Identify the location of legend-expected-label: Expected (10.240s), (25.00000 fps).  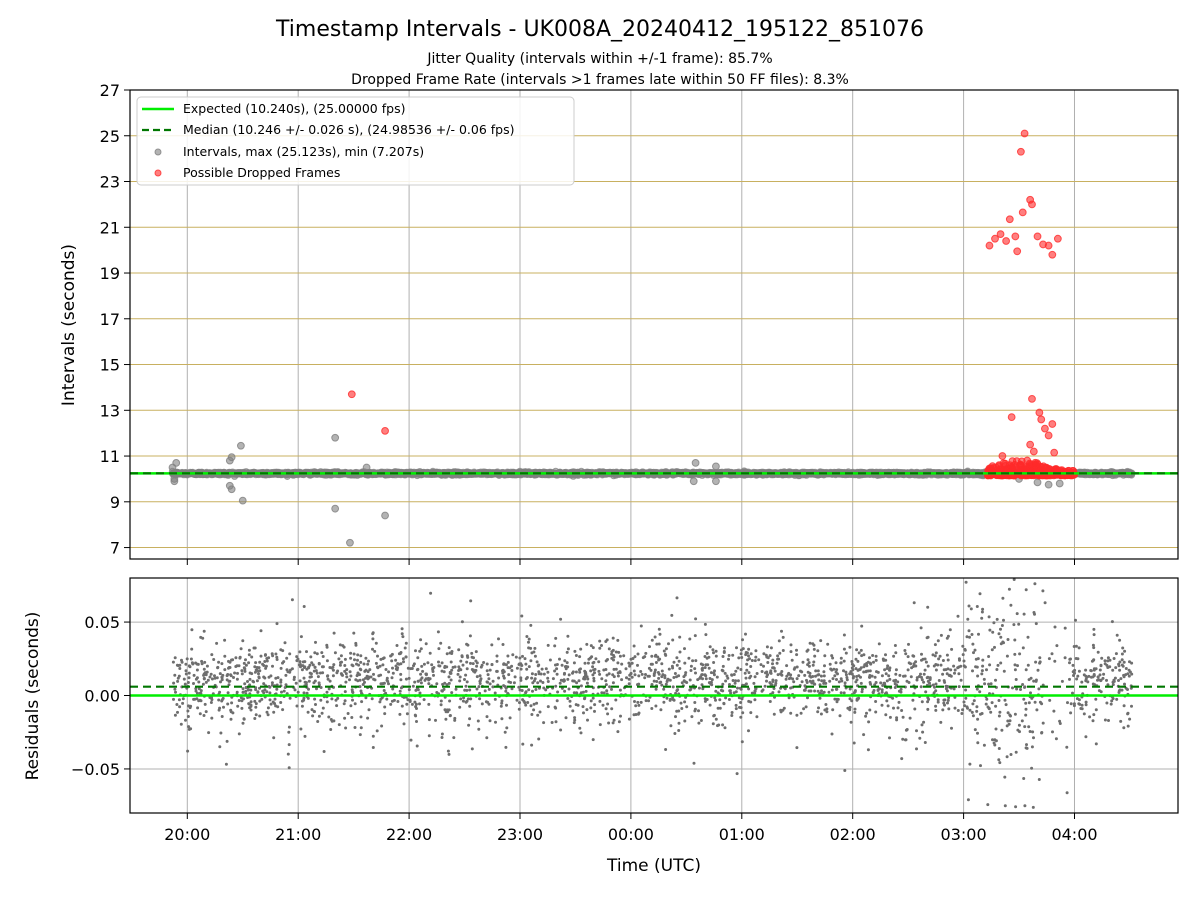
(294, 108).